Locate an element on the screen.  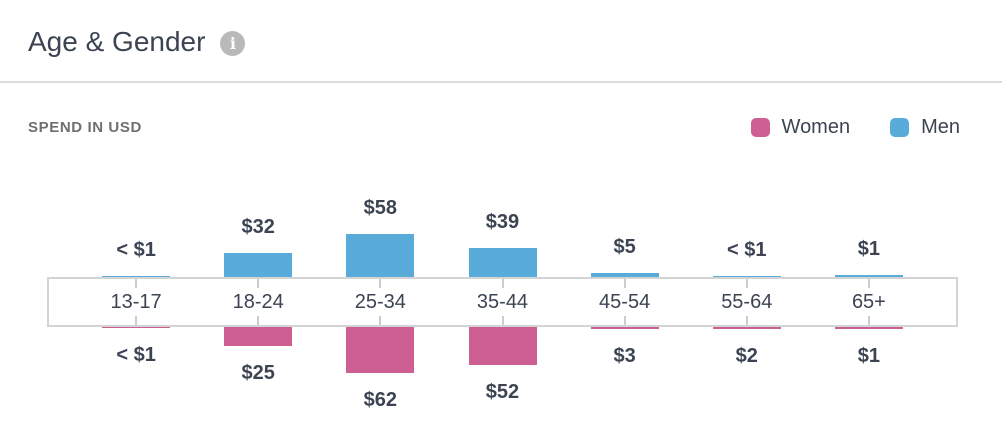
men-swatch-icon is located at coordinates (900, 127).